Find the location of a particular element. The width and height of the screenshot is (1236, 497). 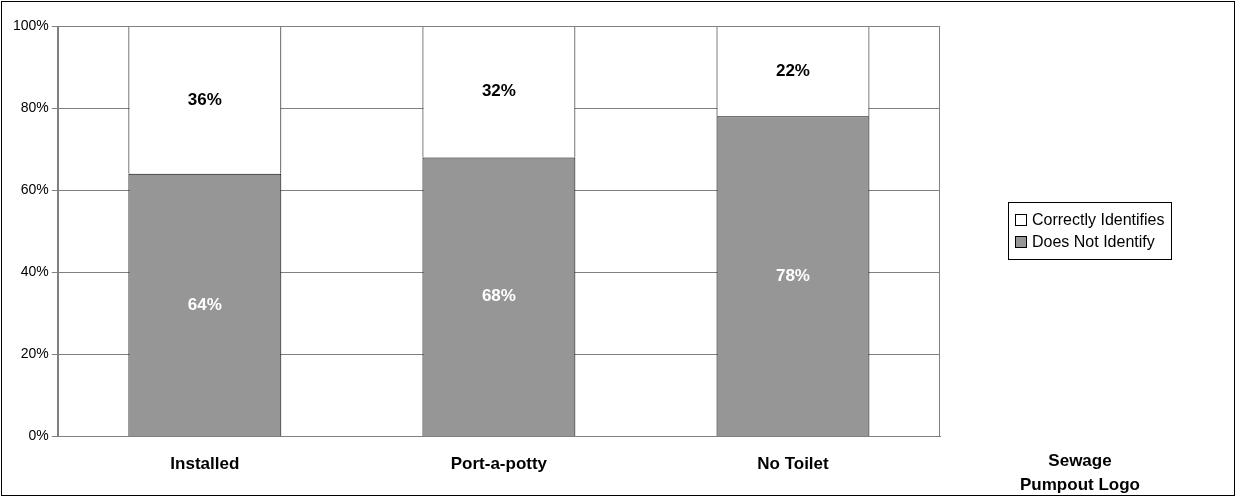

text: Correctly Identifies is located at coordinates (1098, 220).